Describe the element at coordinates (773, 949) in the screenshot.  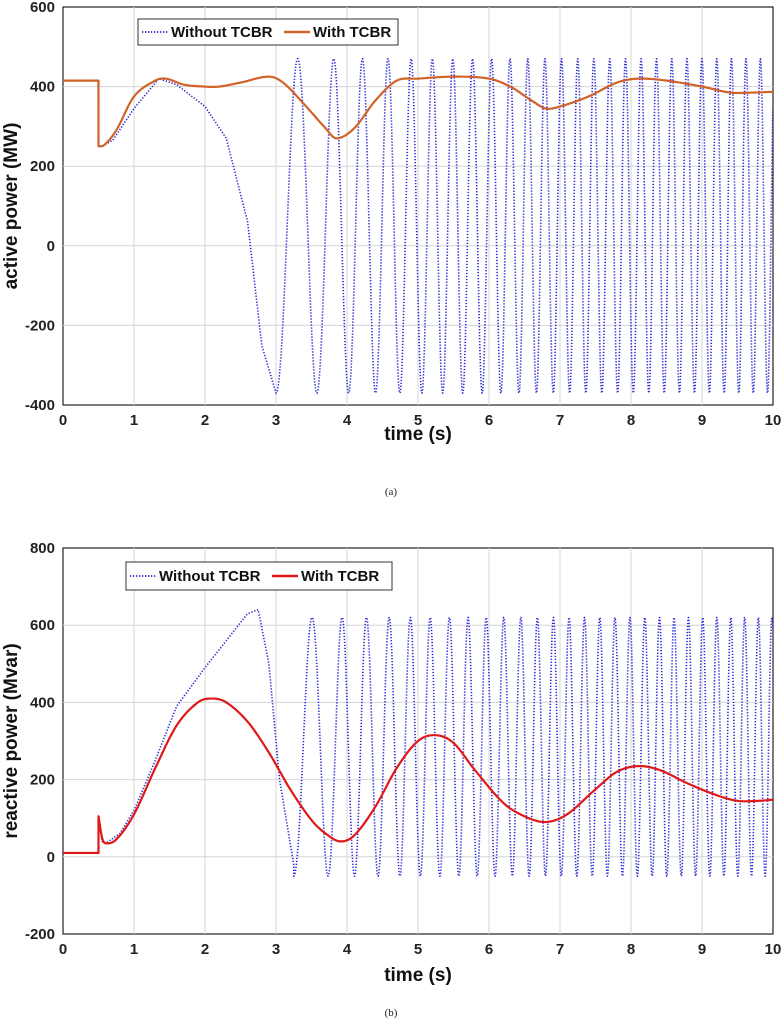
I see `panel-b-x-tick-label: 10` at that location.